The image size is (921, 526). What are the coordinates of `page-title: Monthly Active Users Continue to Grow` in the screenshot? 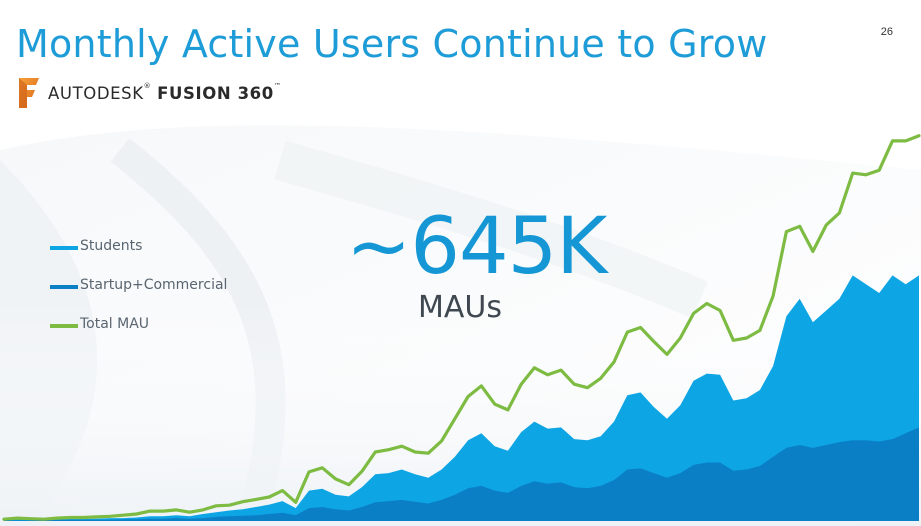 It's located at (392, 44).